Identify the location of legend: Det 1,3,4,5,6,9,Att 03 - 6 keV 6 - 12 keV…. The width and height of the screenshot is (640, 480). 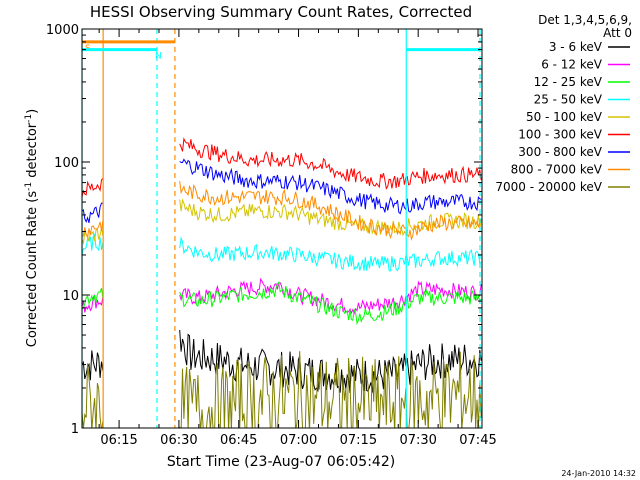
(563, 103).